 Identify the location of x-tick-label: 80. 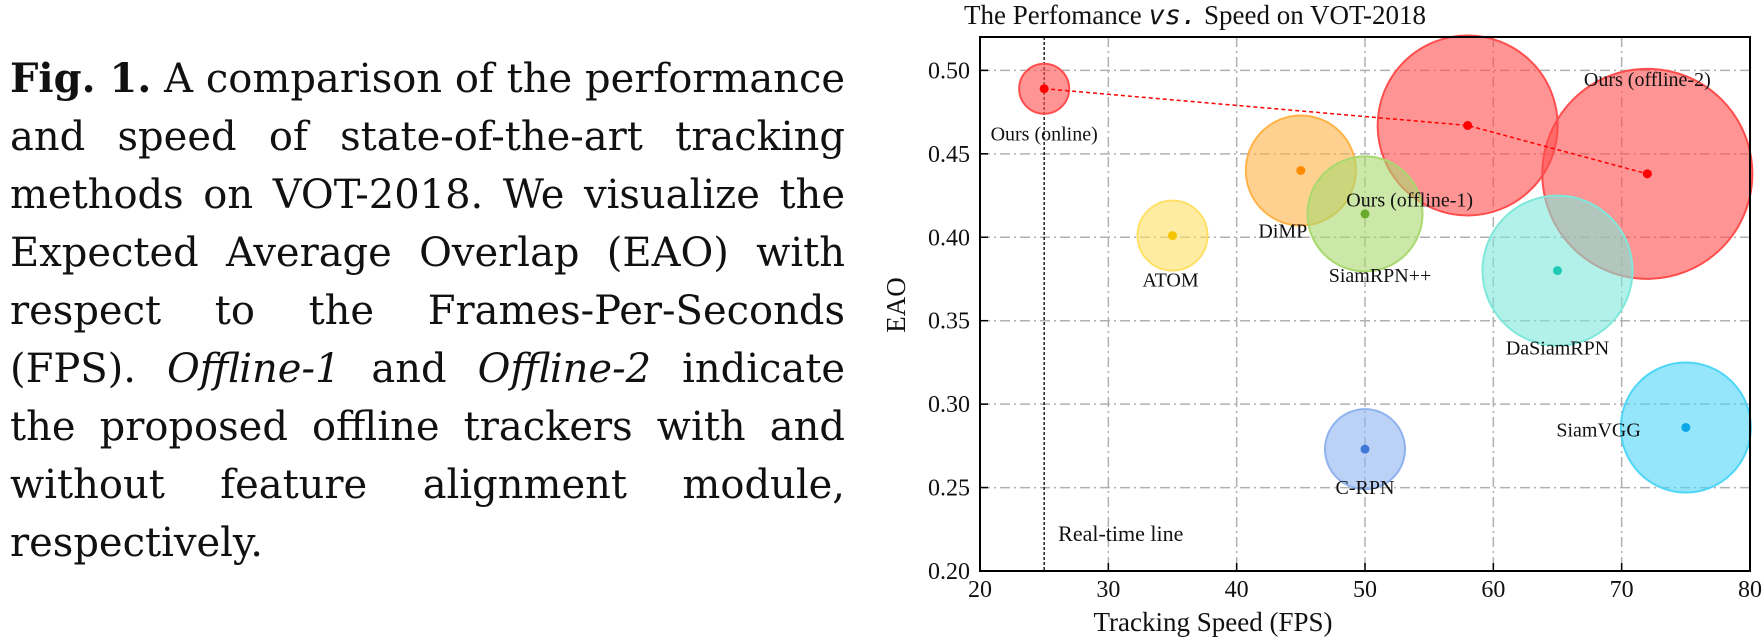
(1750, 590).